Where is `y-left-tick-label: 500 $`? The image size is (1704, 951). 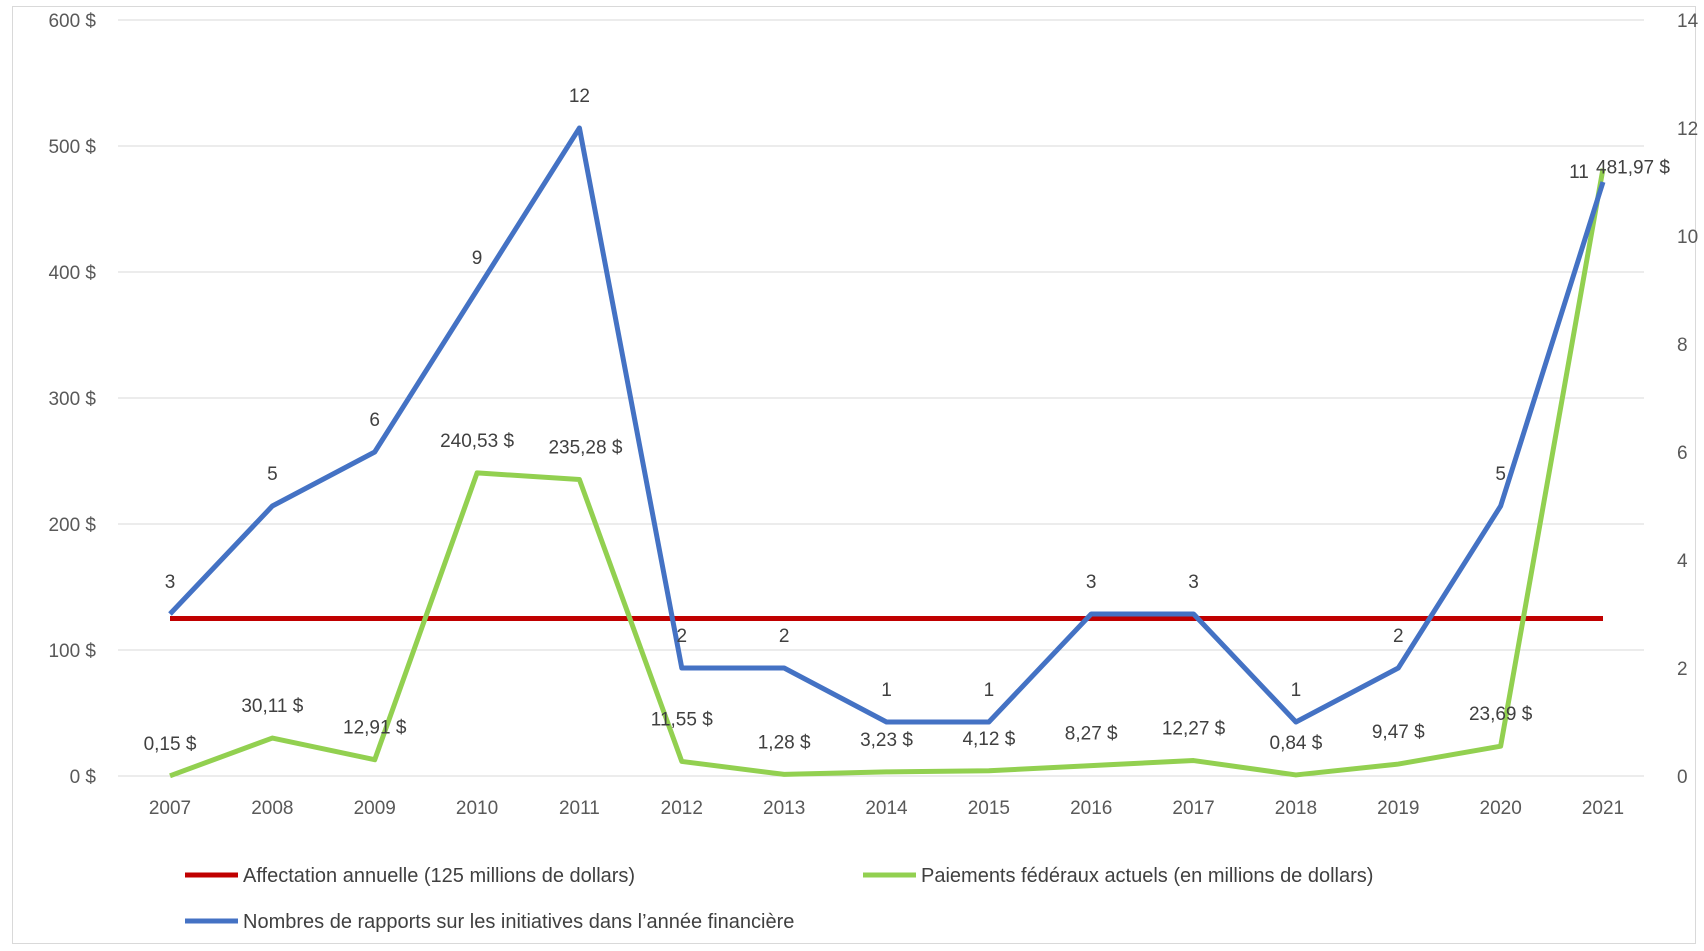 y-left-tick-label: 500 $ is located at coordinates (72, 147).